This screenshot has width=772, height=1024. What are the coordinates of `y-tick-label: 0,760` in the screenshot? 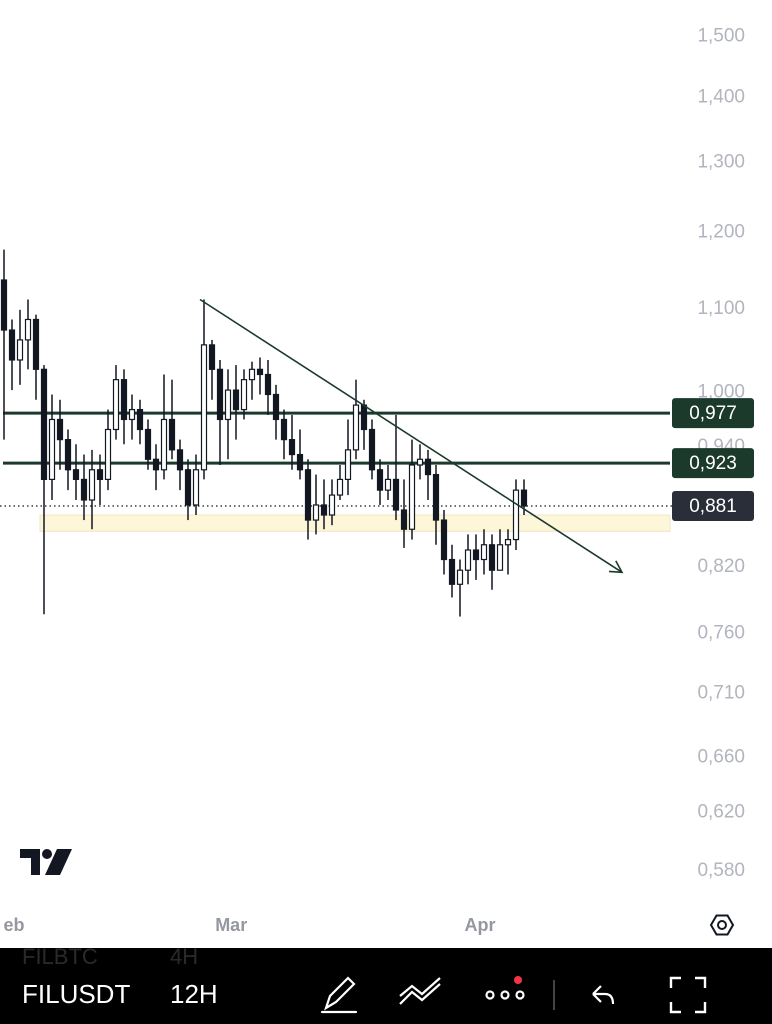 It's located at (721, 633).